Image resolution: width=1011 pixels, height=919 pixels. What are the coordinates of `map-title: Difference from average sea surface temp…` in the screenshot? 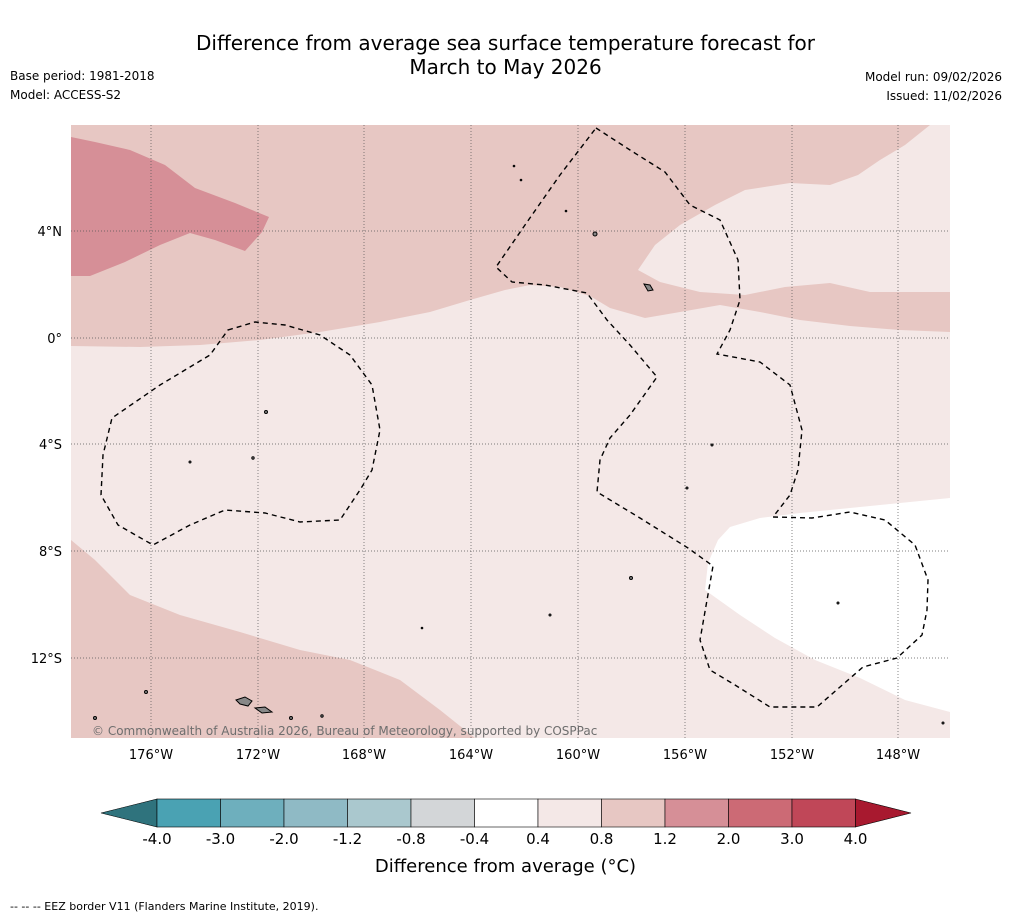 It's located at (505, 55).